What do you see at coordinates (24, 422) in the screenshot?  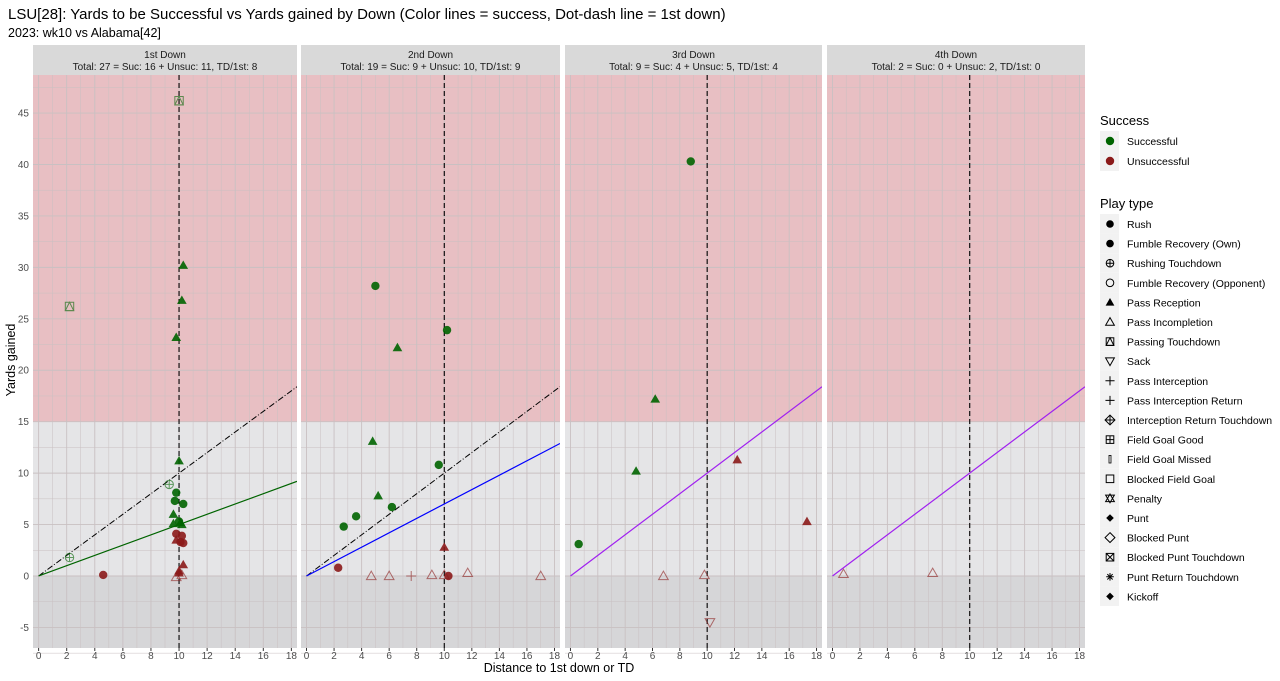 I see `y-tick-label: 15` at bounding box center [24, 422].